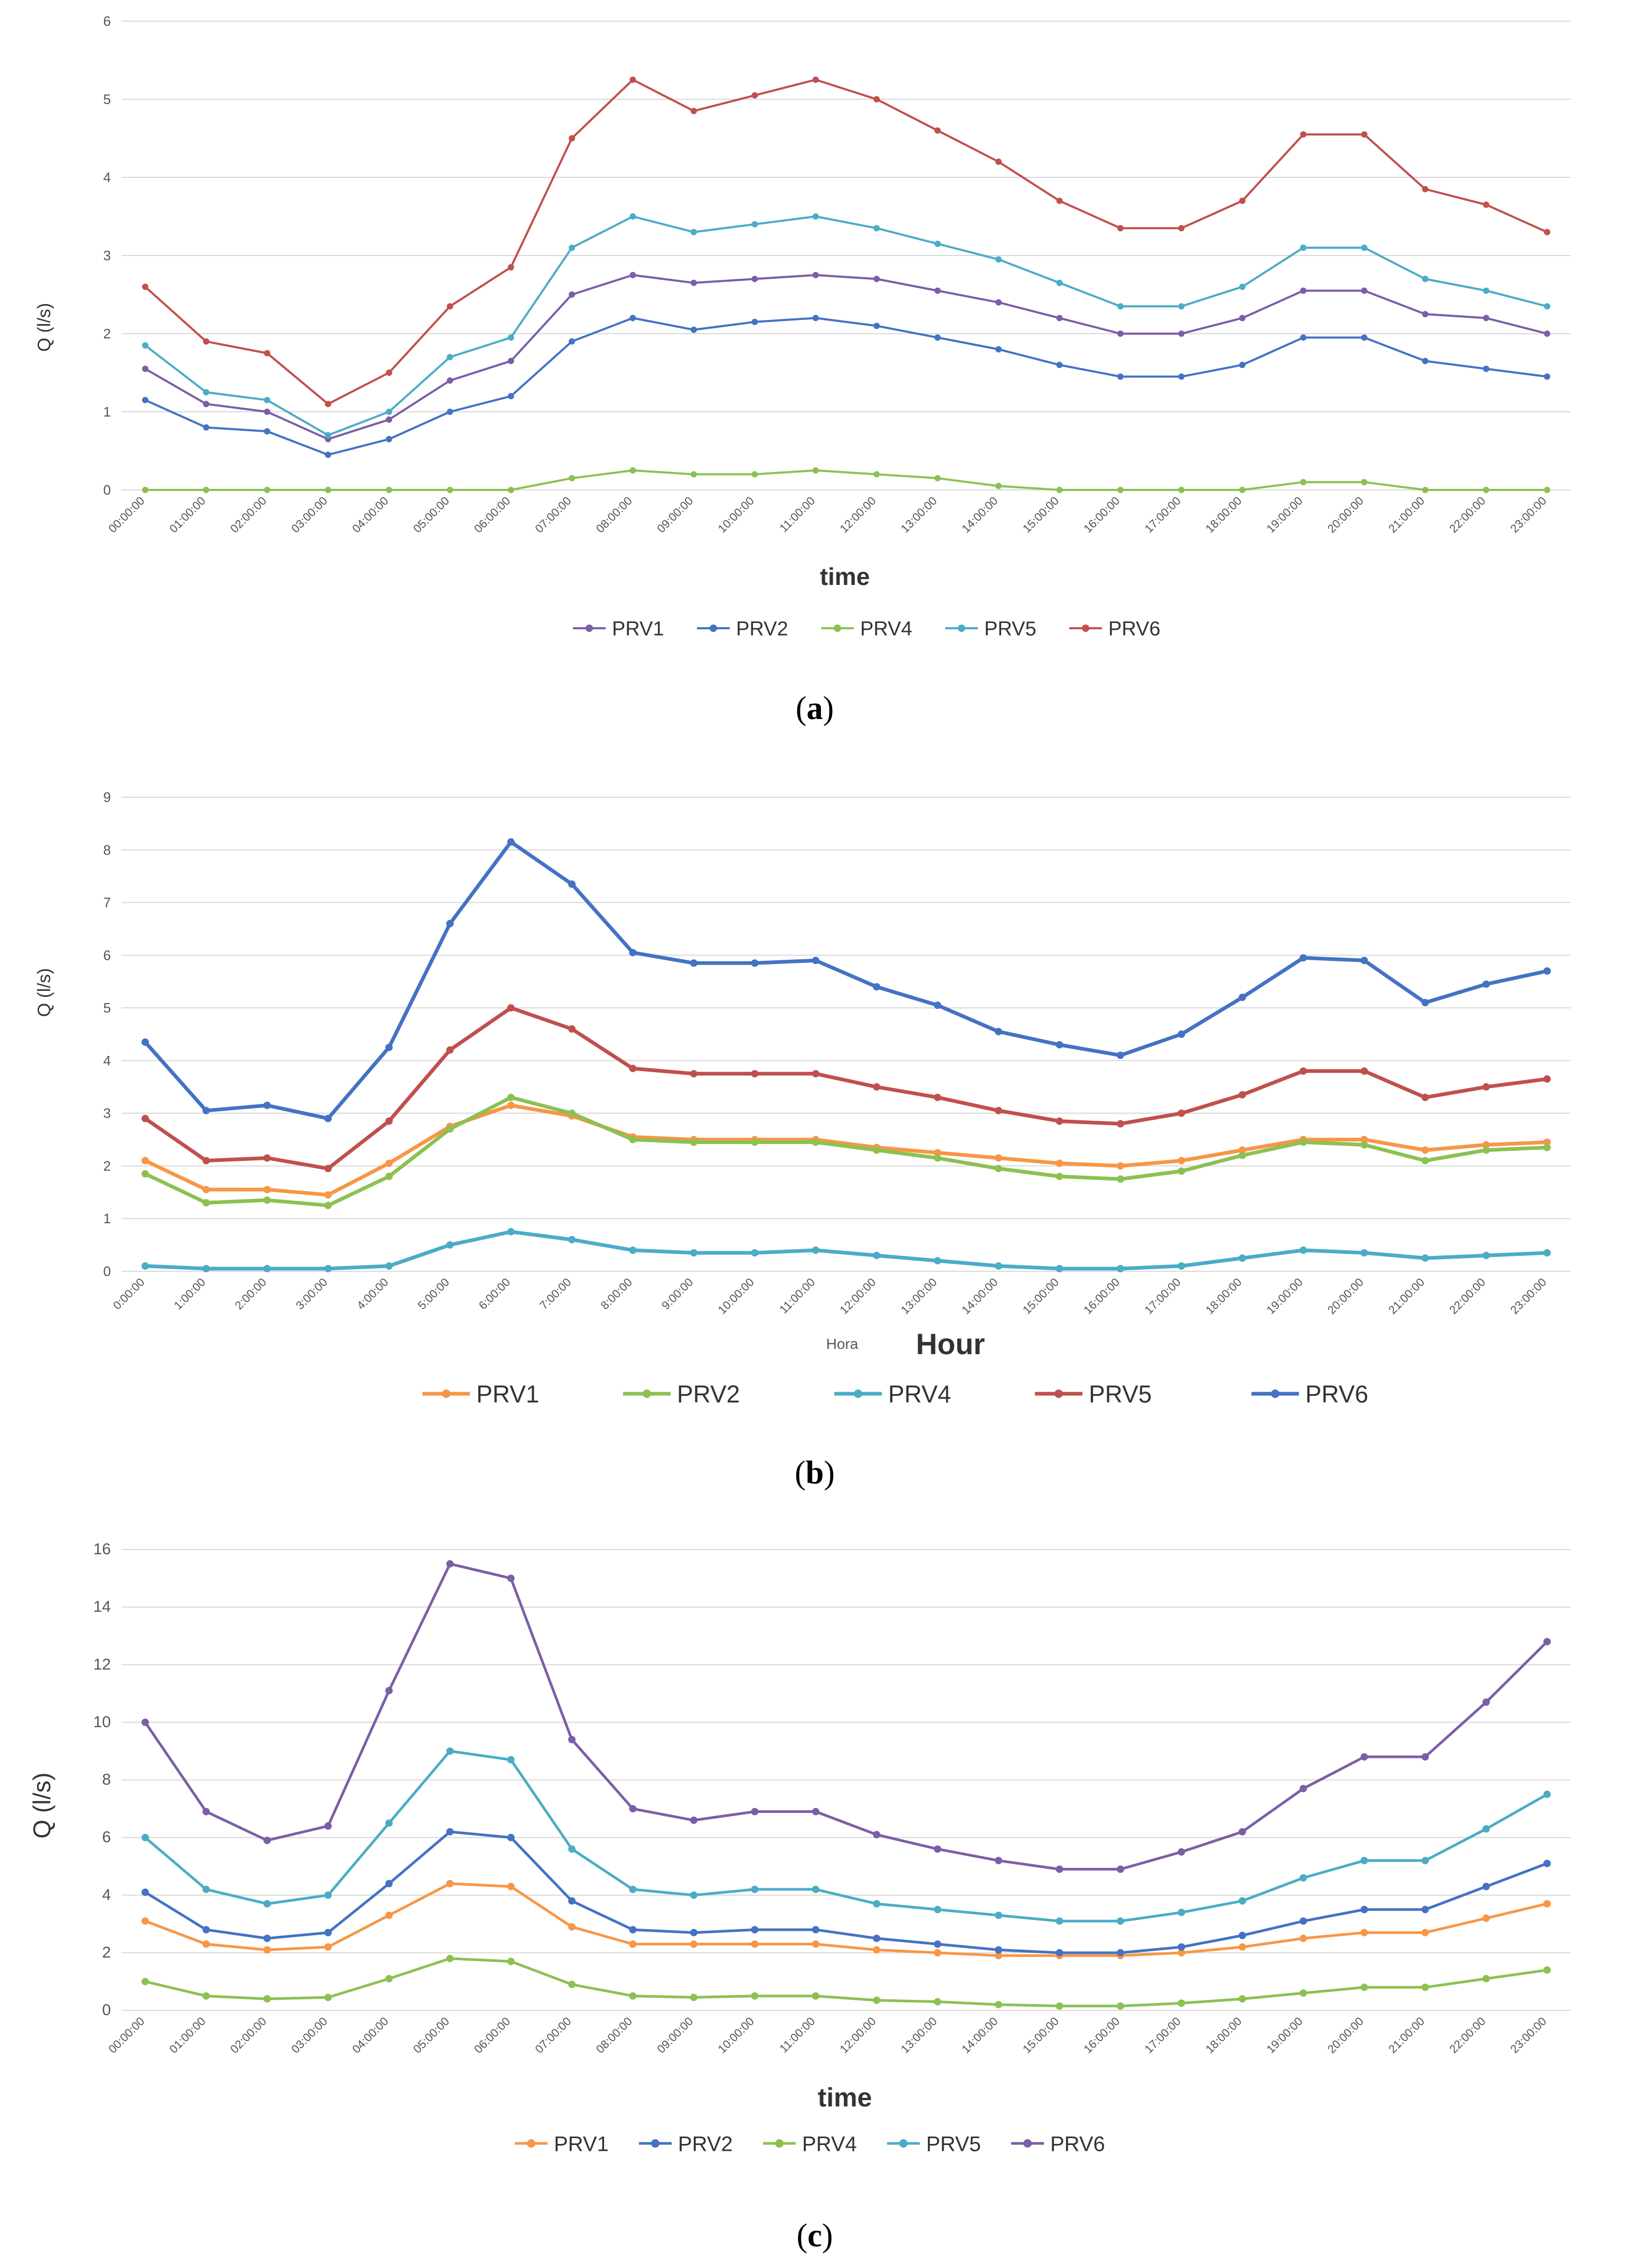 The width and height of the screenshot is (1630, 2268). I want to click on x-tick-label: 8:00:00, so click(616, 1293).